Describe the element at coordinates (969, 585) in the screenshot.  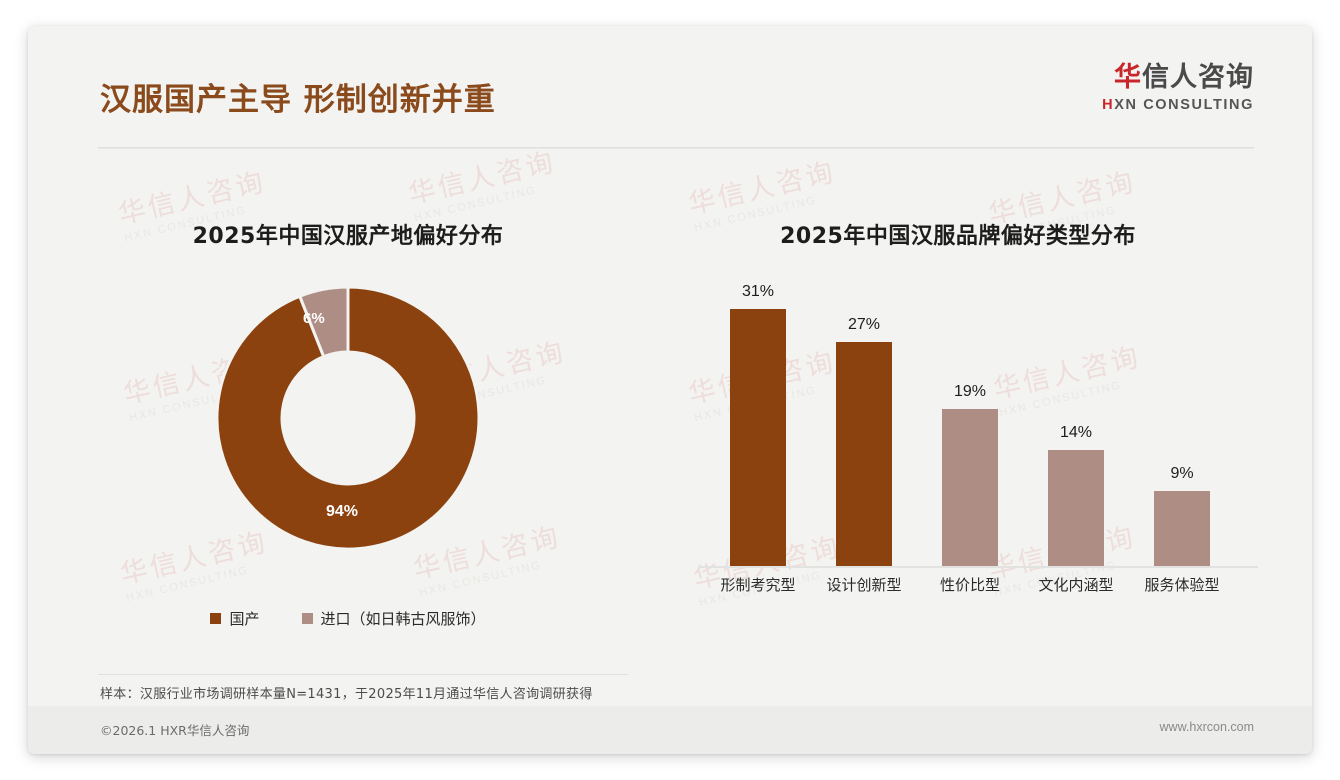
I see `bar-category-label: 性价比型` at that location.